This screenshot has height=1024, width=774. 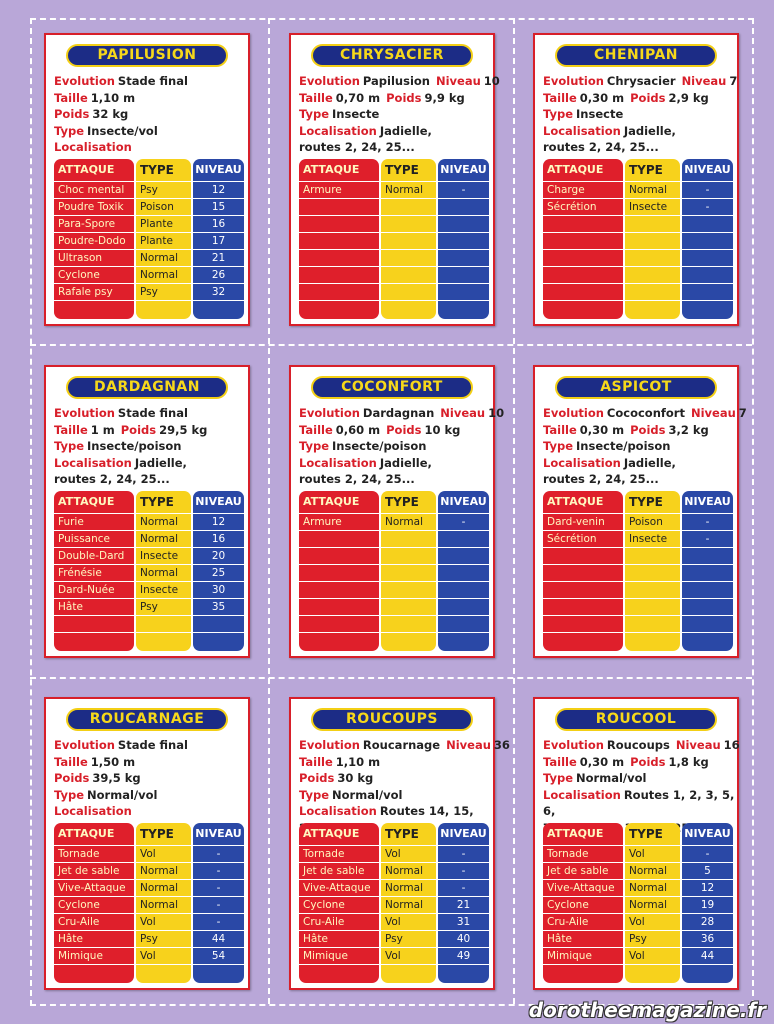 I want to click on info-line: Type Insecte/poison, so click(x=150, y=446).